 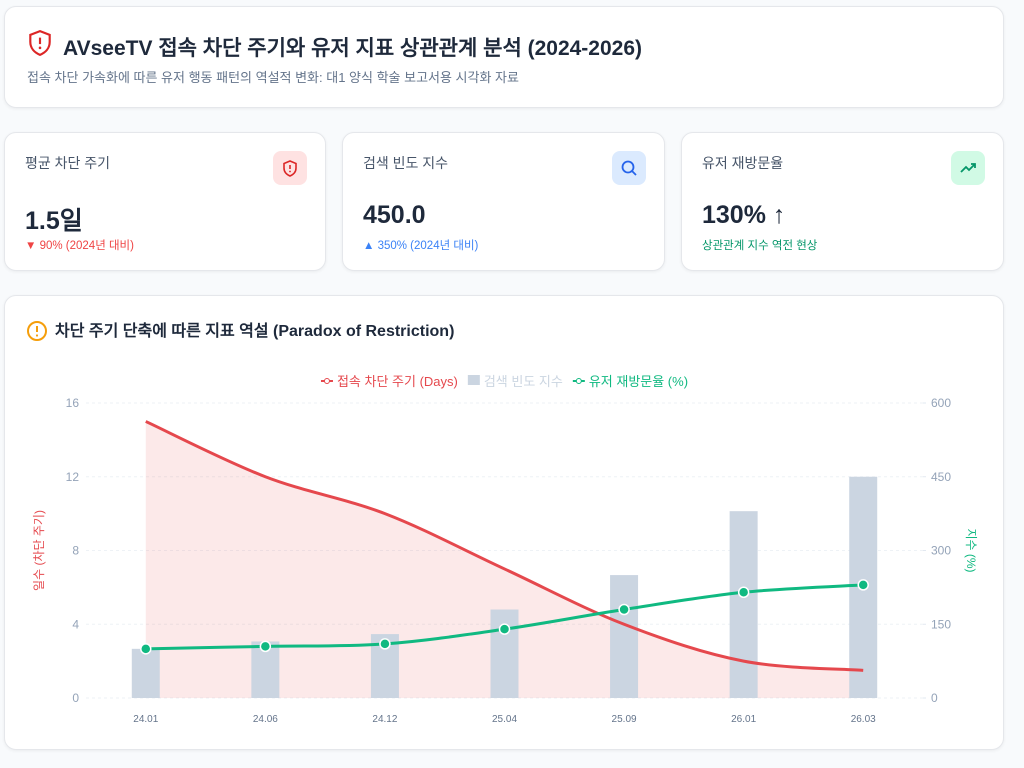 I want to click on x-tick-label: 25.09, so click(x=624, y=719).